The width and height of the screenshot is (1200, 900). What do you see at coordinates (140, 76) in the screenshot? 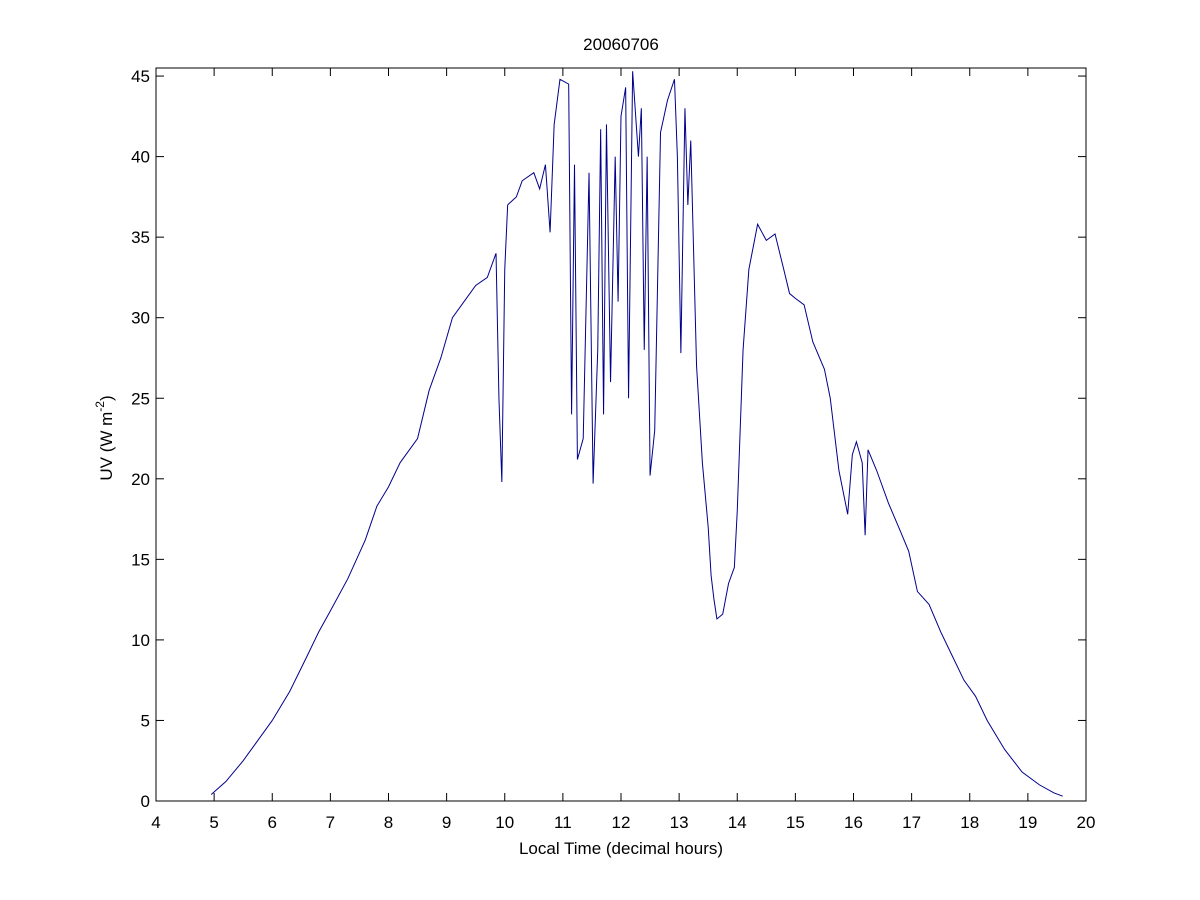
I see `y-tick-label: 45` at bounding box center [140, 76].